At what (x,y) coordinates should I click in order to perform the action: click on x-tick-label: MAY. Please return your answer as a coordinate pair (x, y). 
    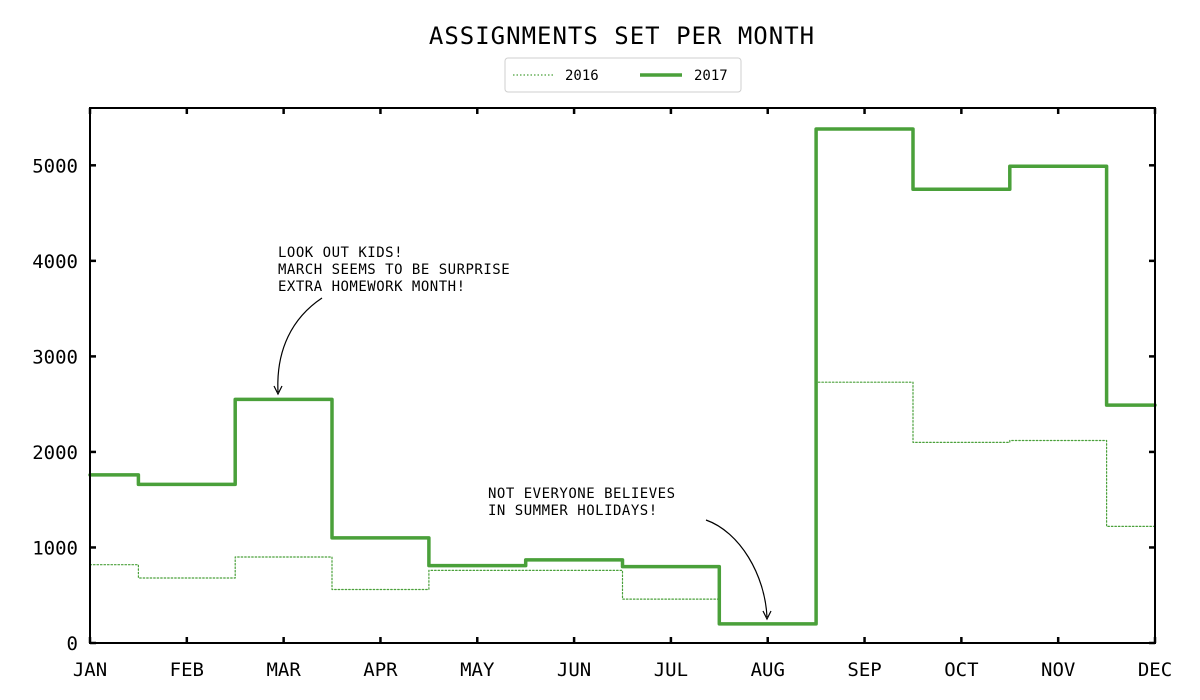
    Looking at the image, I should click on (477, 670).